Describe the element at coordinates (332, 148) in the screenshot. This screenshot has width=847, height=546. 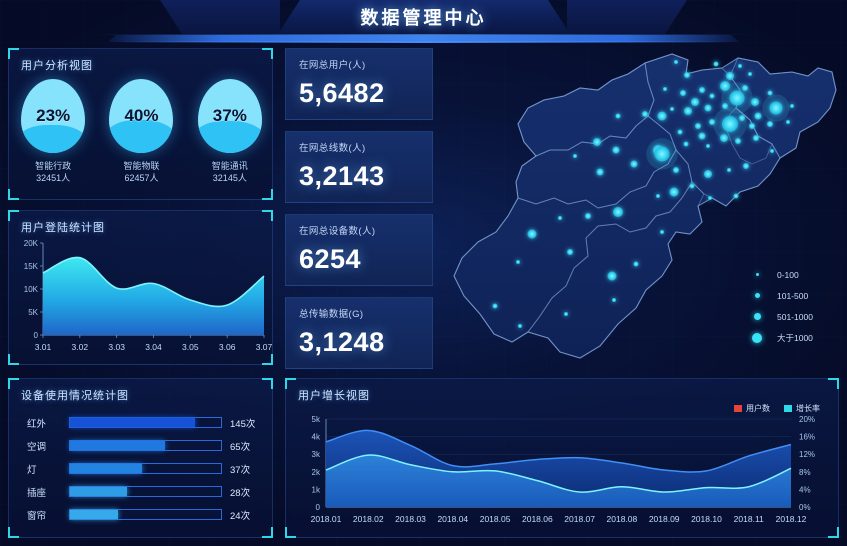
I see `kpi-label: 在网总线数(人)` at that location.